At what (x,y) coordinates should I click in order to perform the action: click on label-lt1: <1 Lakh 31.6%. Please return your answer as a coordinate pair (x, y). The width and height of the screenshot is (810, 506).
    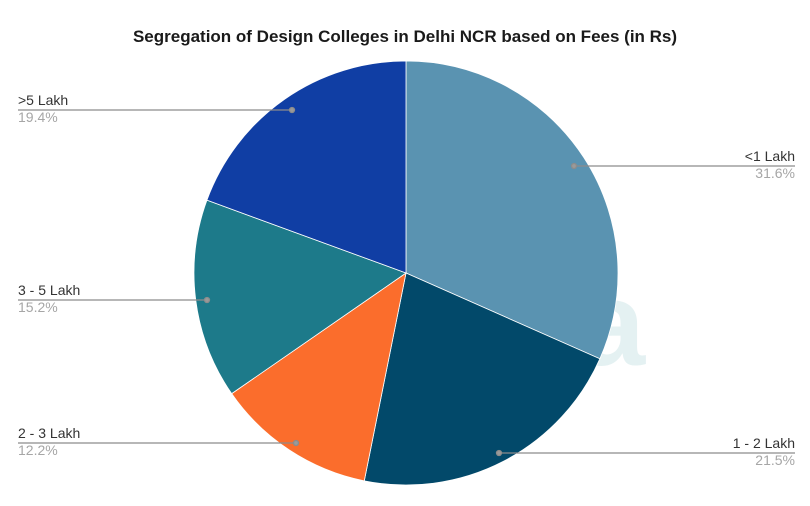
    Looking at the image, I should click on (770, 165).